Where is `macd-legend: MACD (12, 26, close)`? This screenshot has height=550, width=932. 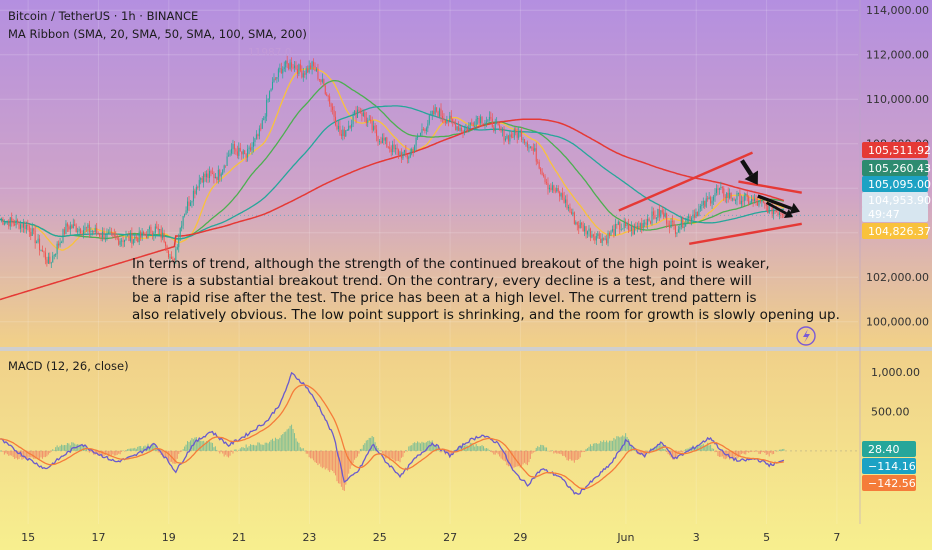 macd-legend: MACD (12, 26, close) is located at coordinates (68, 366).